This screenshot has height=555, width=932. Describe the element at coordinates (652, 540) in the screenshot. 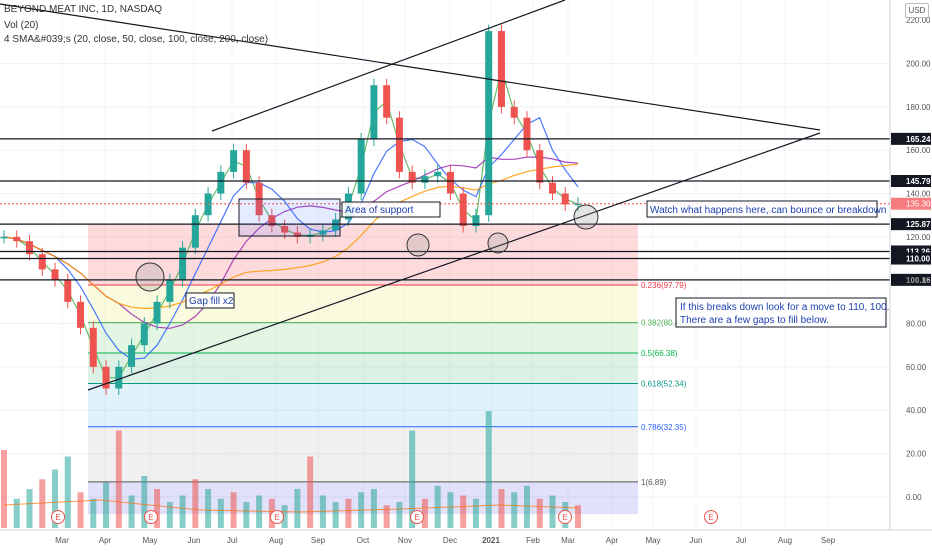

I see `x-tick-label: May` at that location.